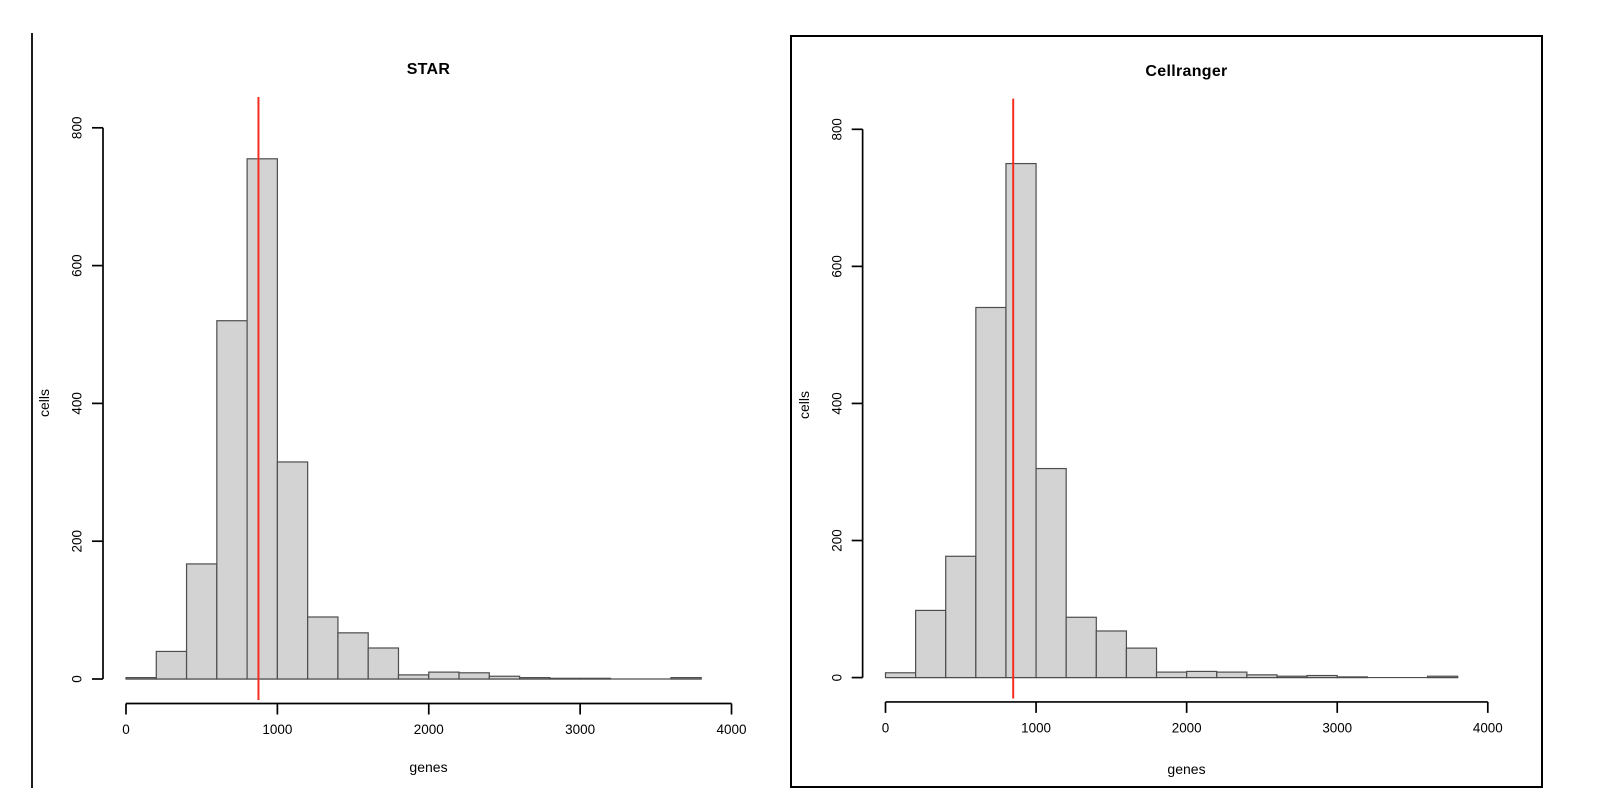 This screenshot has width=1624, height=811. Describe the element at coordinates (428, 69) in the screenshot. I see `chart-title: STAR` at that location.